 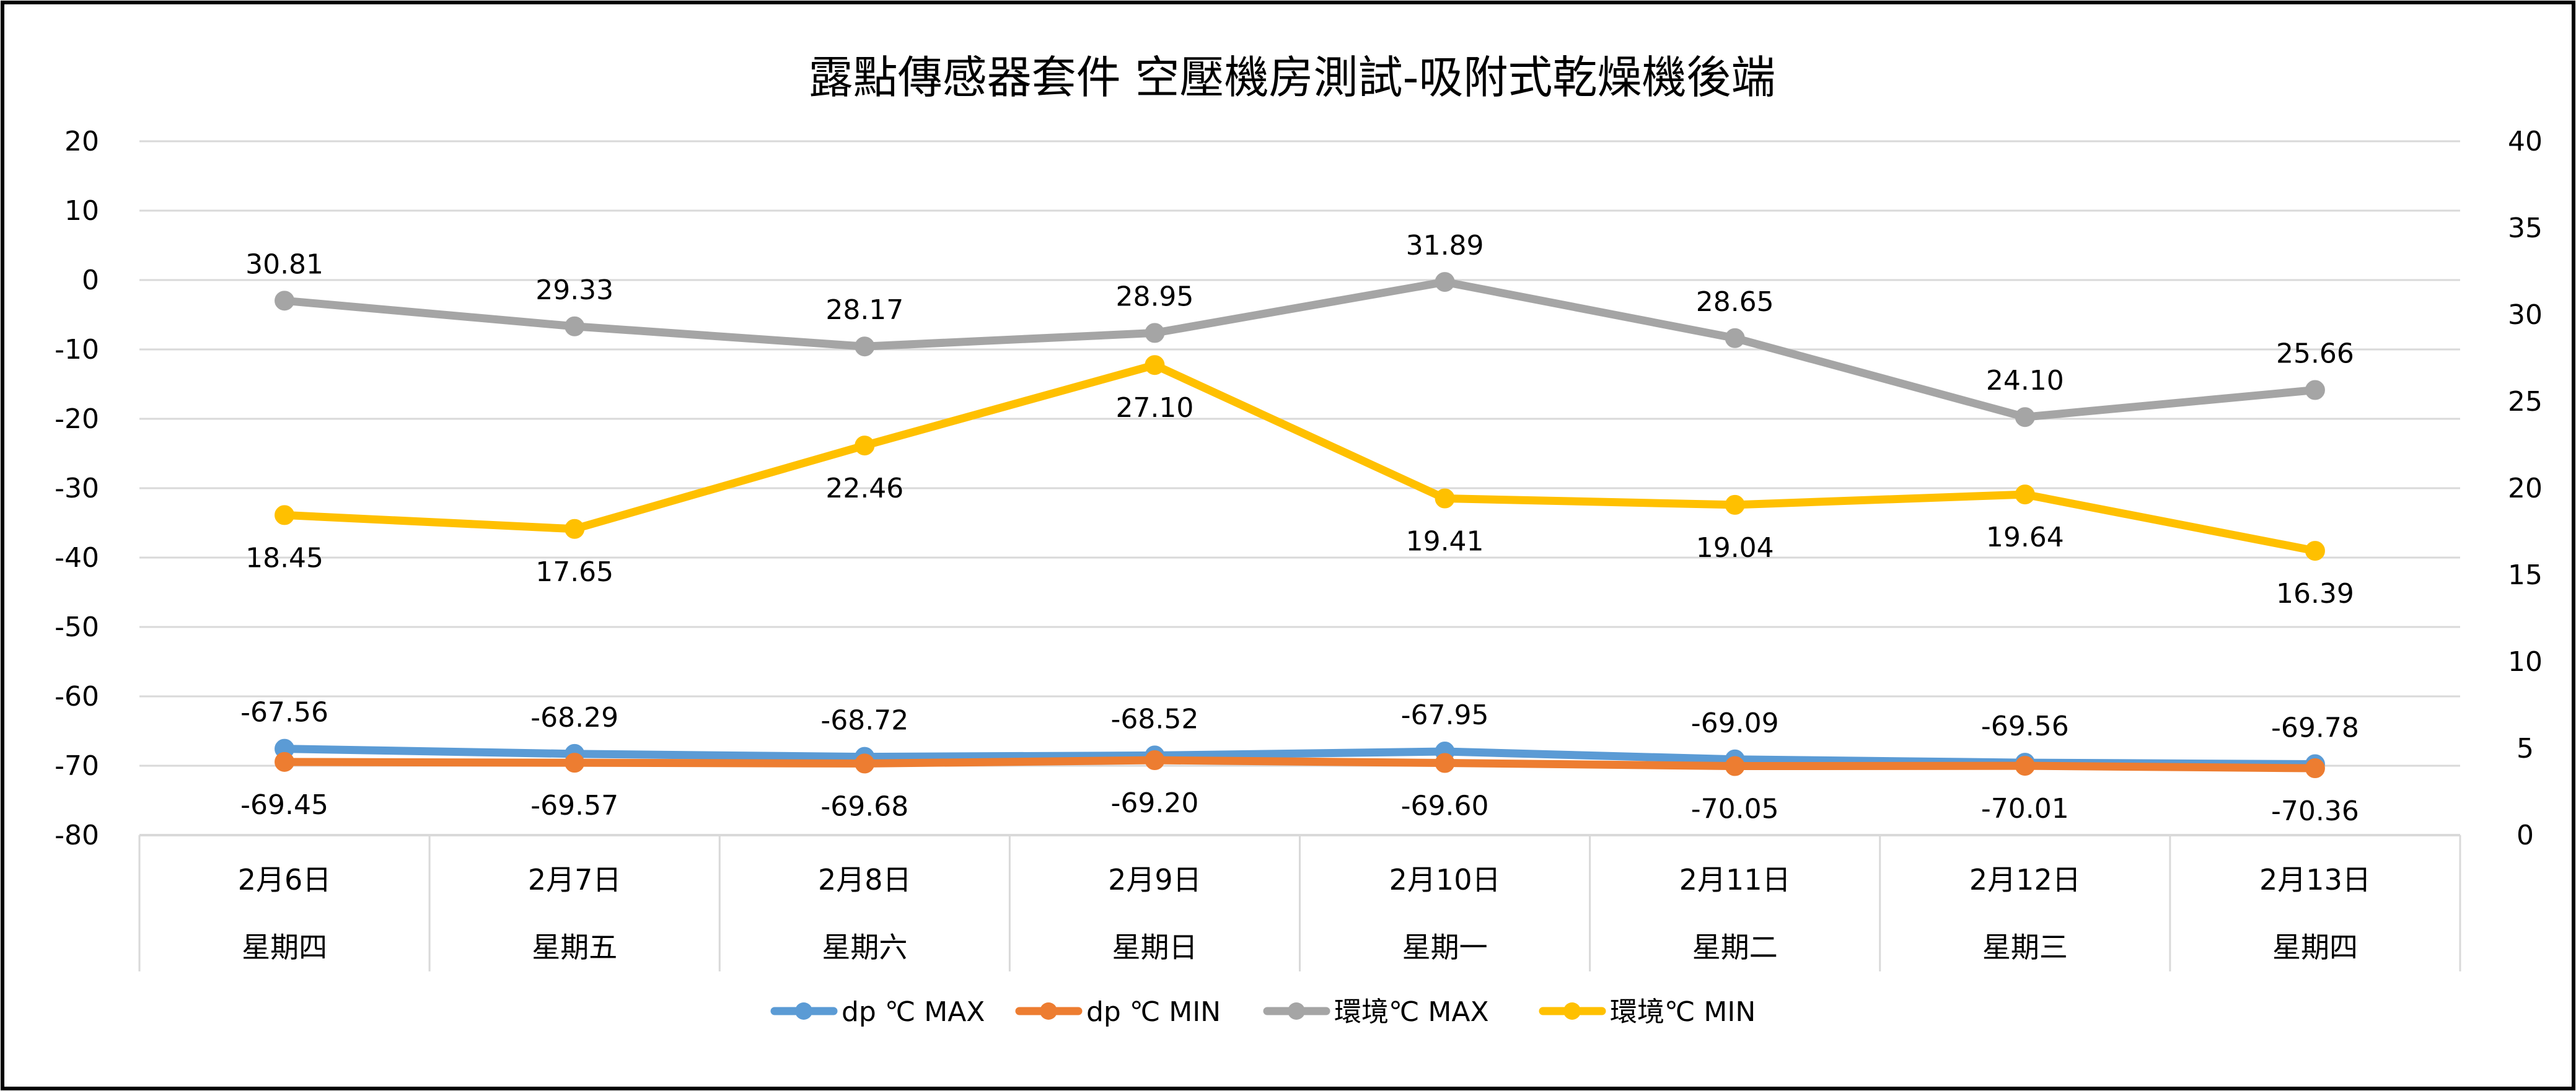 What do you see at coordinates (2315, 811) in the screenshot?
I see `data-label: -70.36` at bounding box center [2315, 811].